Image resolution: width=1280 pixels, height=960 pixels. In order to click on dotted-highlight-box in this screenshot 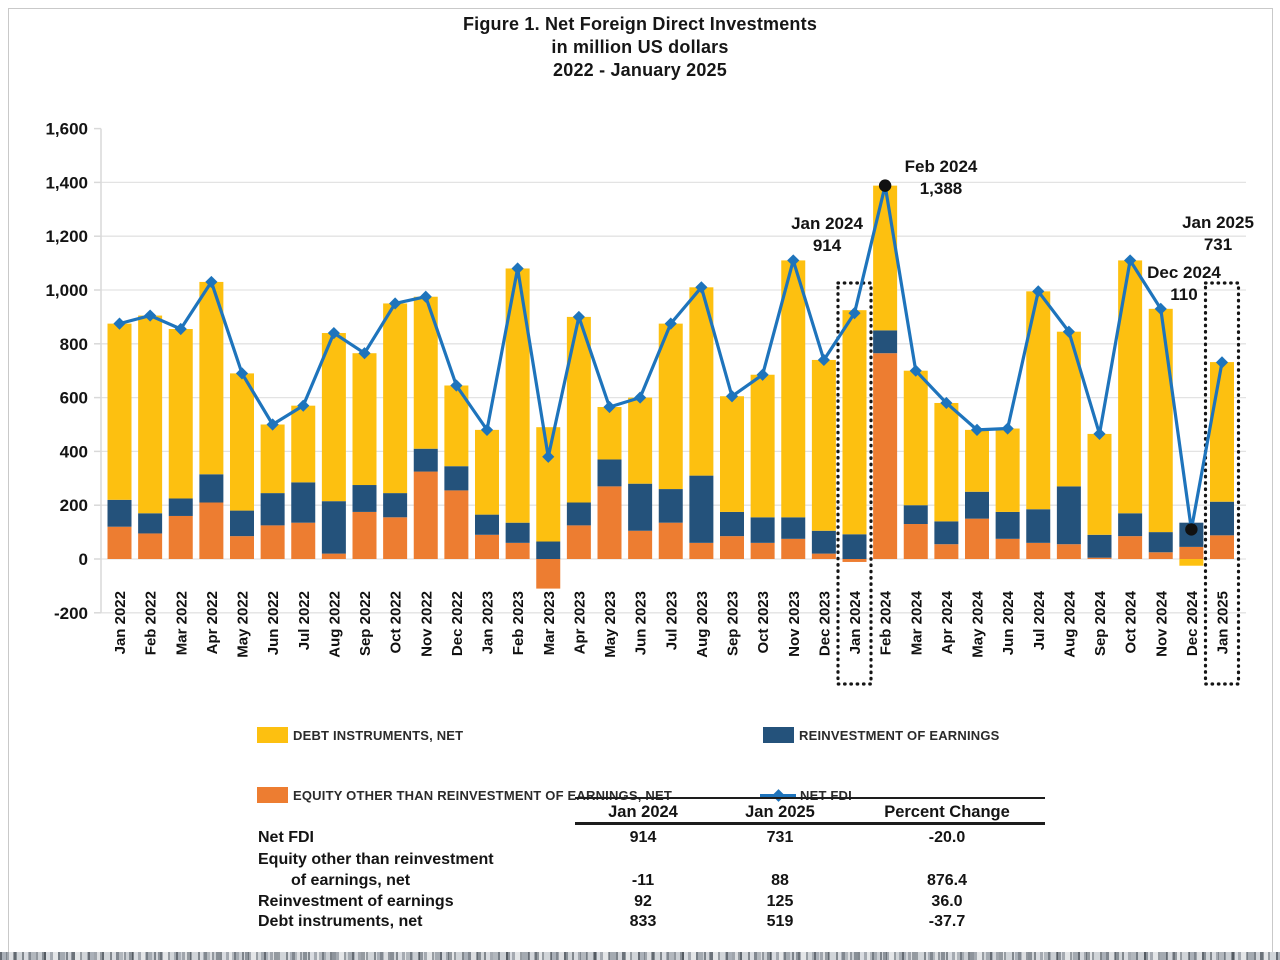, I will do `click(1222, 483)`.